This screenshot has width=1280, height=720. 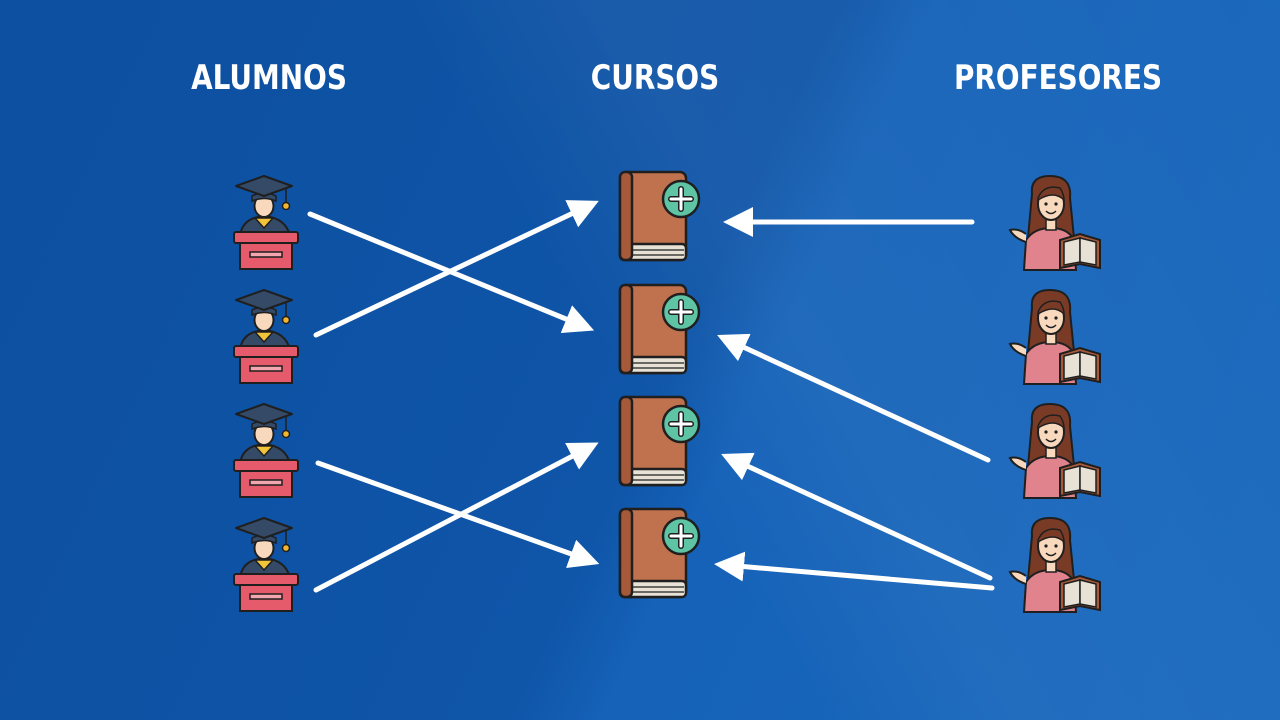 I want to click on column-title-alumnos: ALUMNOS, so click(x=269, y=78).